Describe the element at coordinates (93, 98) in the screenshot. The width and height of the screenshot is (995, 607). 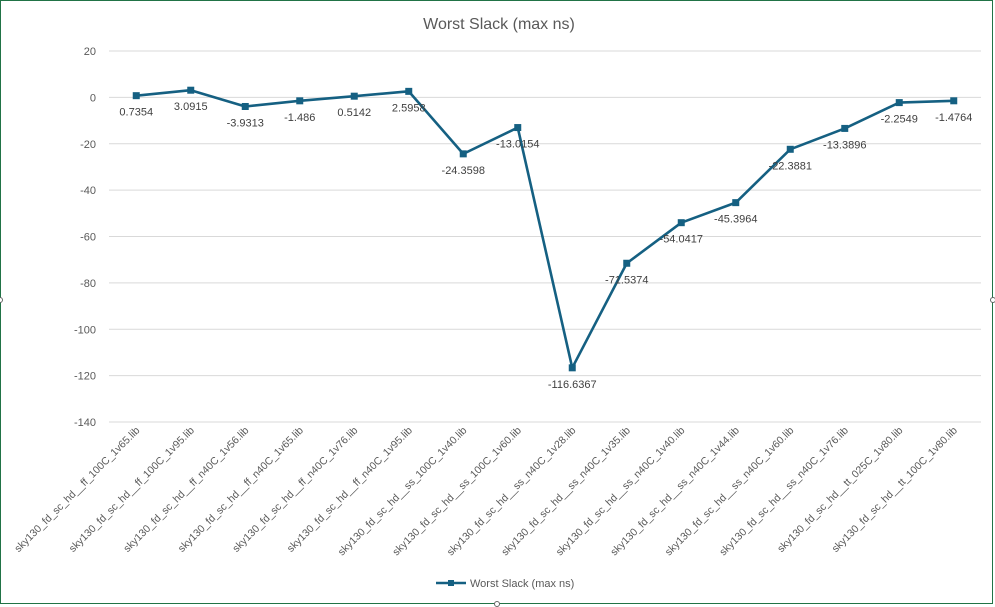
I see `y-tick-label: 0` at that location.